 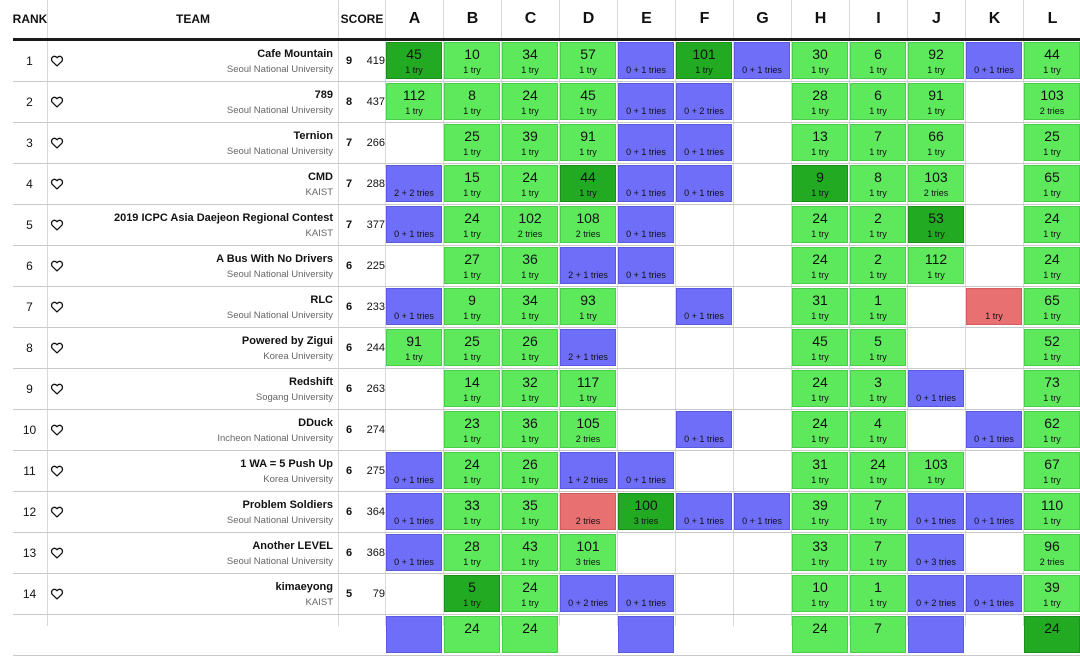 I want to click on problem-cell-e: 100 3 tries, so click(x=646, y=511).